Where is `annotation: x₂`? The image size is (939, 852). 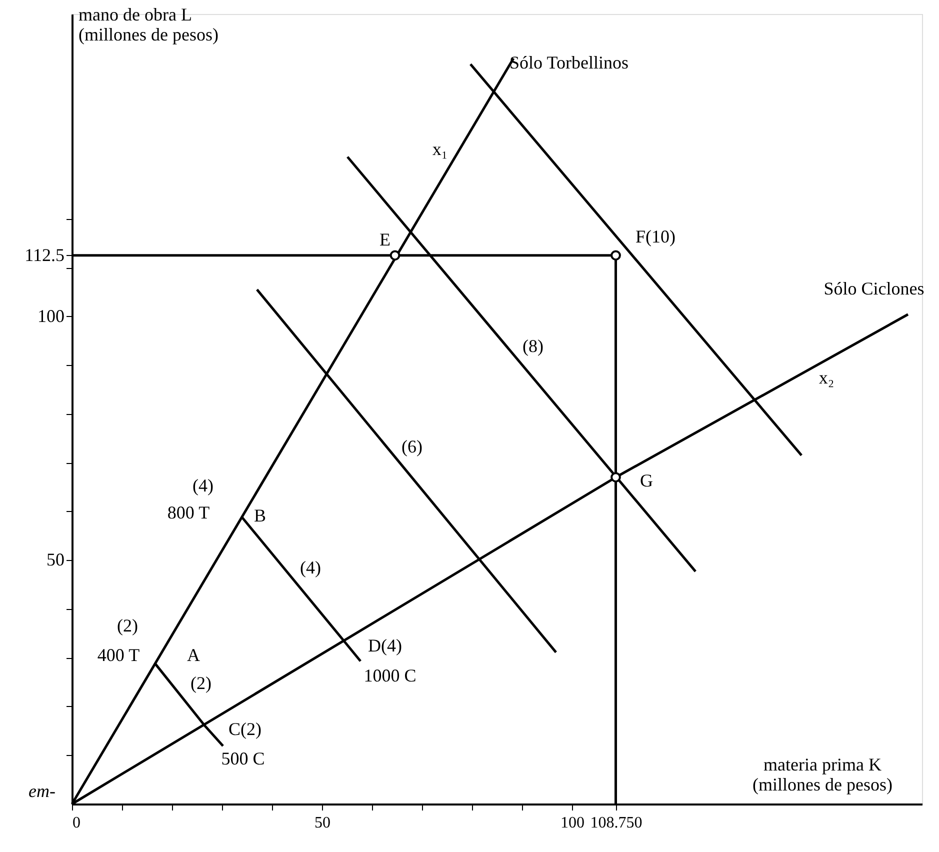 annotation: x₂ is located at coordinates (826, 377).